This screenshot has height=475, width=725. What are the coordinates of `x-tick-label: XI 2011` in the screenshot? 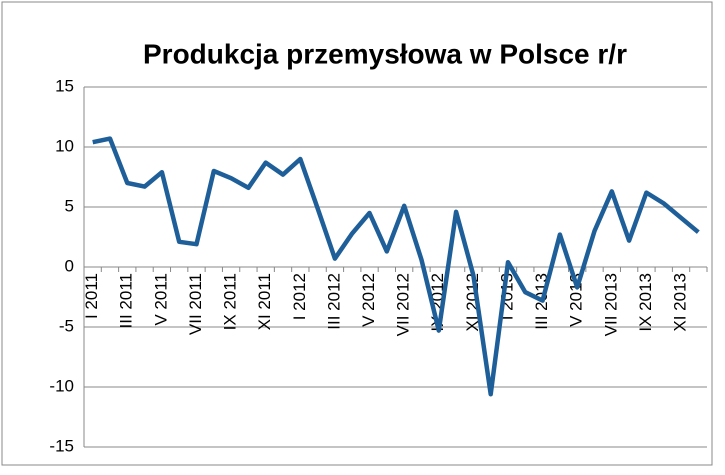 It's located at (264, 301).